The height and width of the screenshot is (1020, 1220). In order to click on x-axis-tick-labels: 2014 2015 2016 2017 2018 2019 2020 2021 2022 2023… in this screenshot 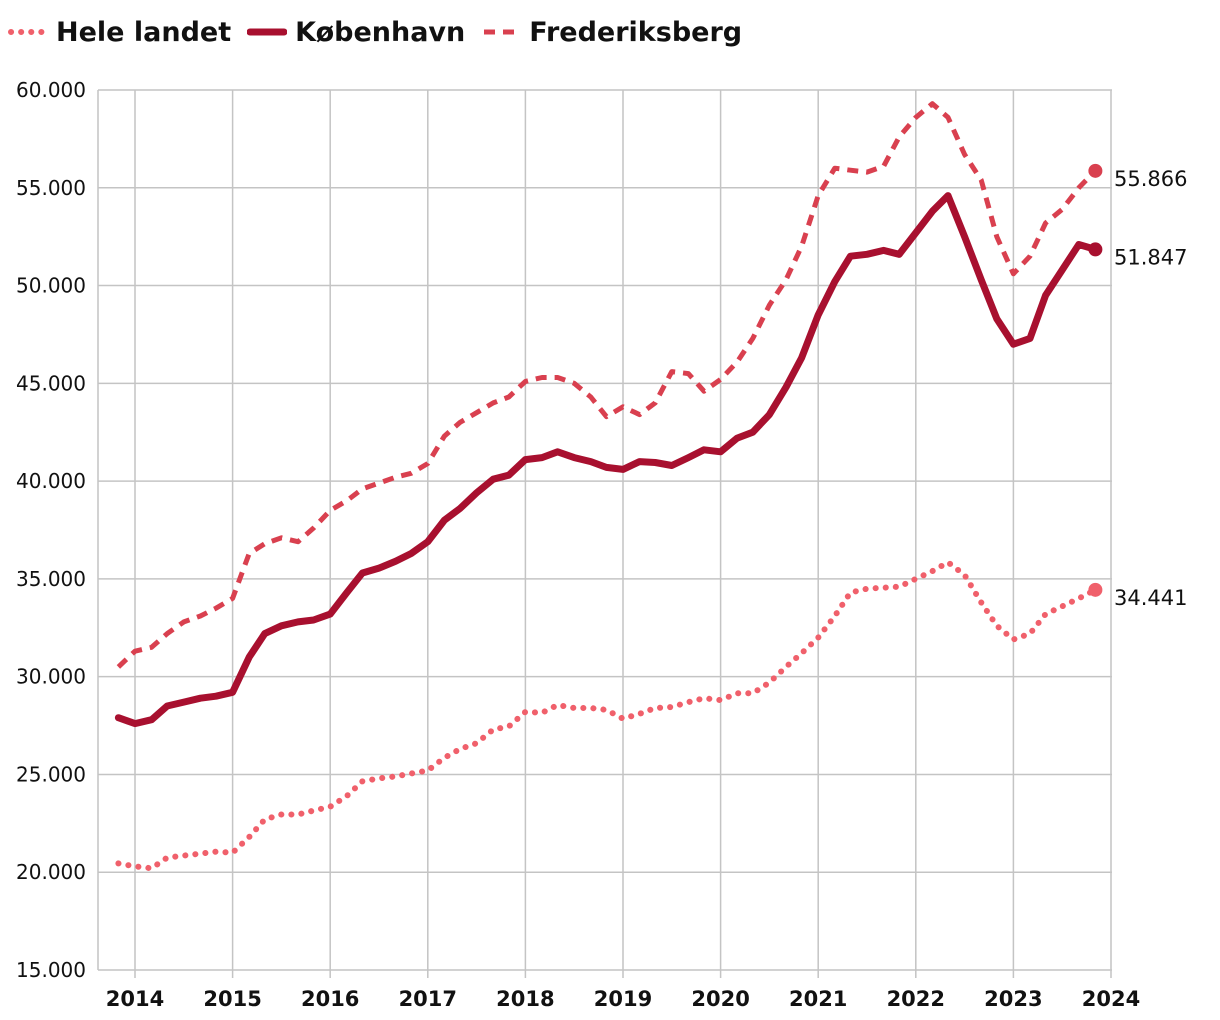, I will do `click(623, 999)`.